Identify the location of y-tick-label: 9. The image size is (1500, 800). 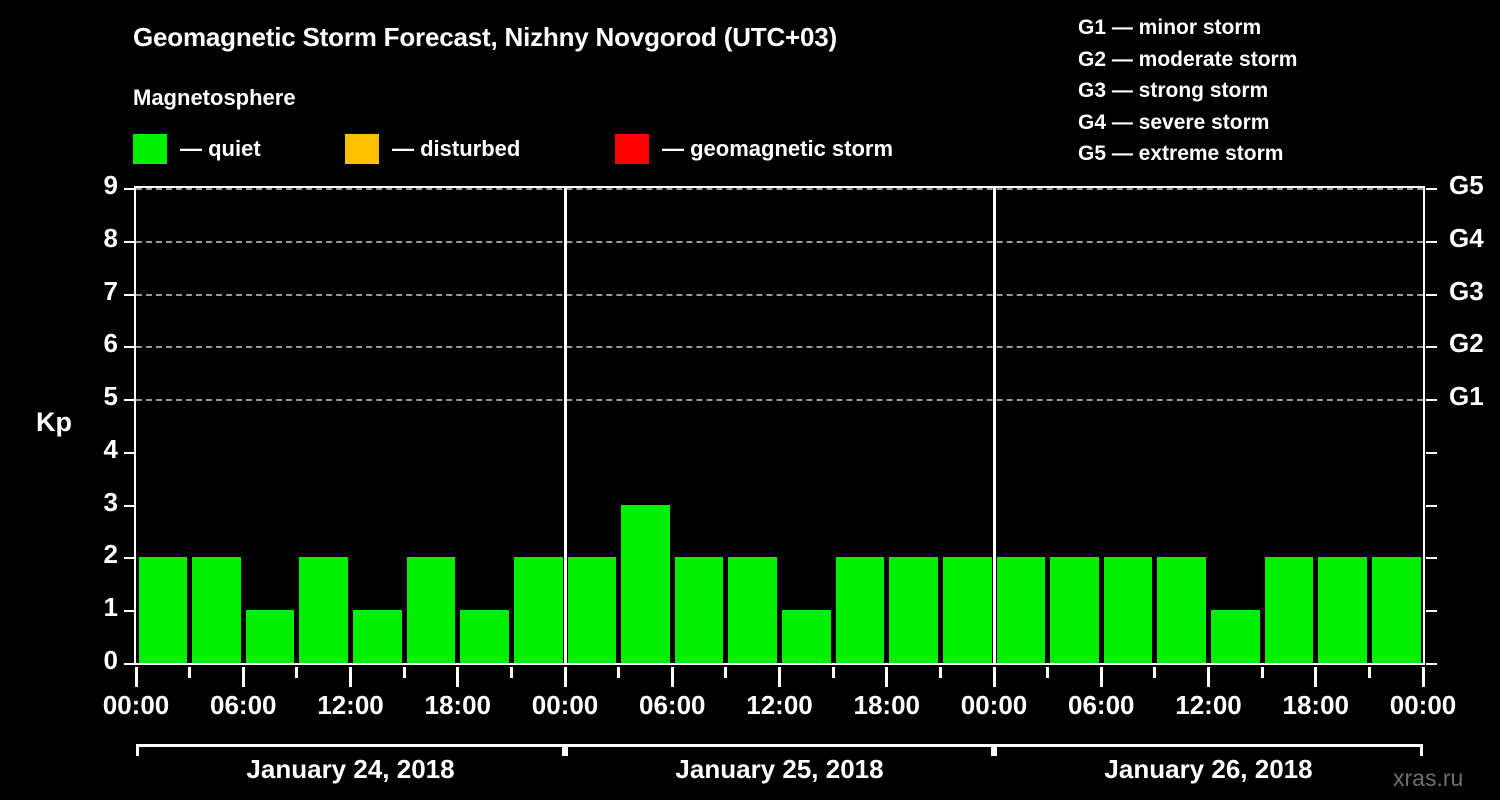
(110, 185).